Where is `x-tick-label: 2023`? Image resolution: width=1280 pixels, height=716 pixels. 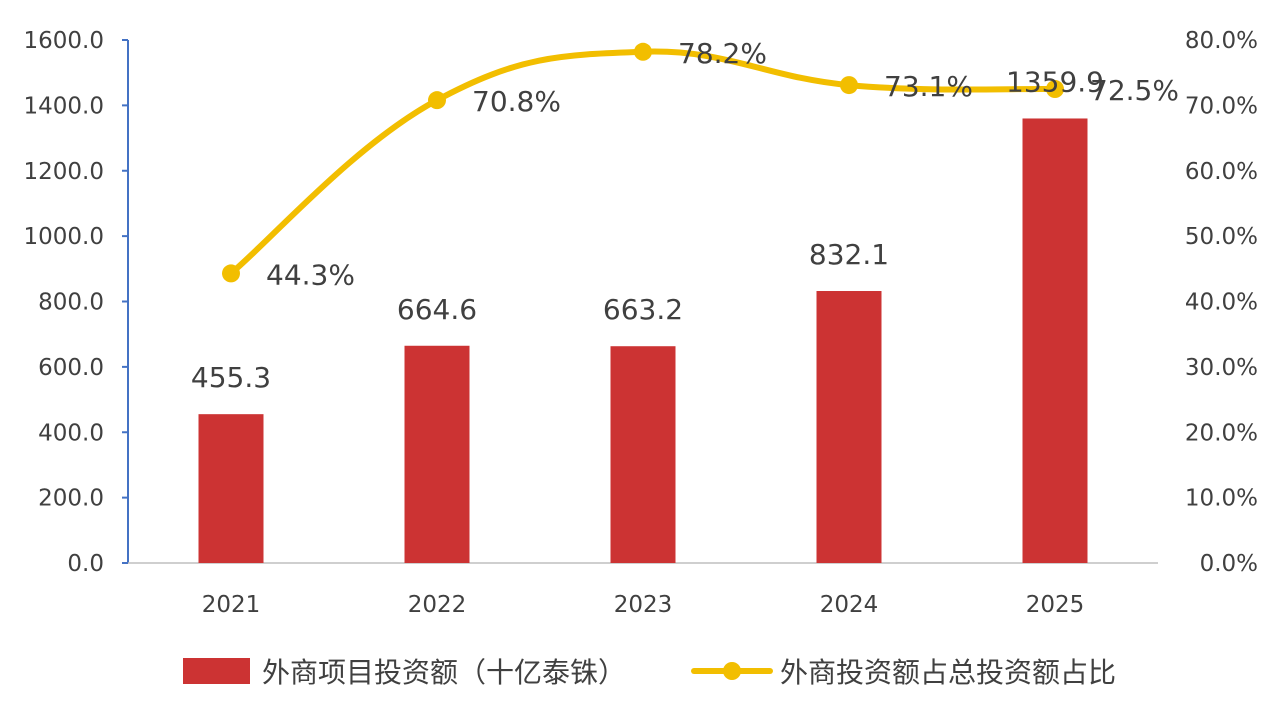
x-tick-label: 2023 is located at coordinates (643, 605).